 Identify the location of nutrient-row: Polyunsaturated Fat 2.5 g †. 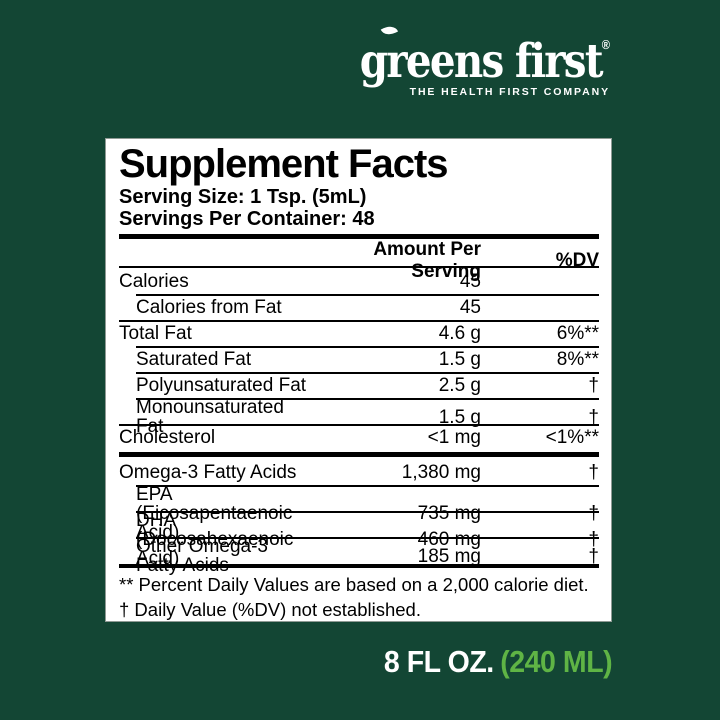
(359, 385).